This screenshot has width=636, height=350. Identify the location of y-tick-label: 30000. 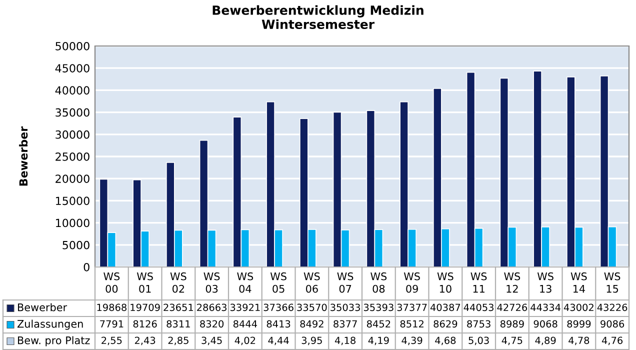
(73, 134).